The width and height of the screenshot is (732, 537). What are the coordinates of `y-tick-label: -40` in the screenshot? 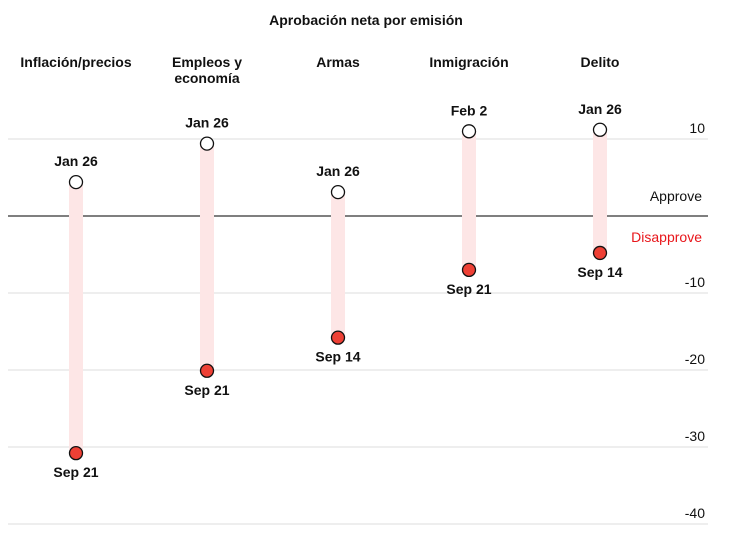 It's located at (695, 513).